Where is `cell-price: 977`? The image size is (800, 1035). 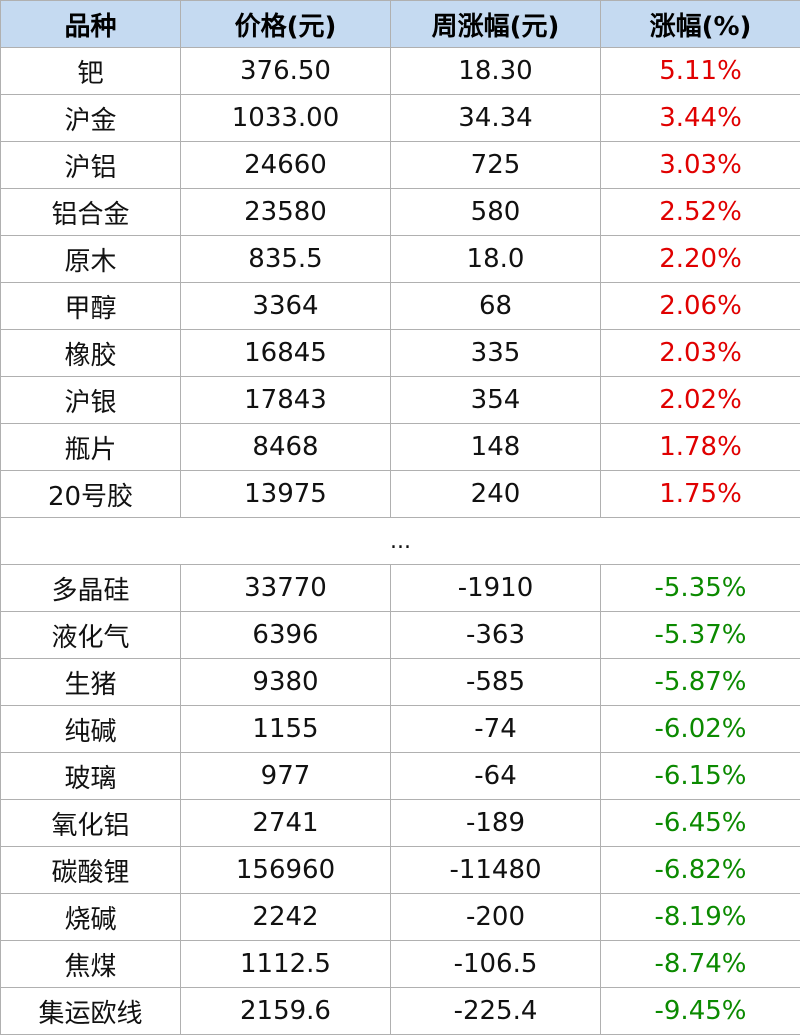
cell-price: 977 is located at coordinates (286, 776).